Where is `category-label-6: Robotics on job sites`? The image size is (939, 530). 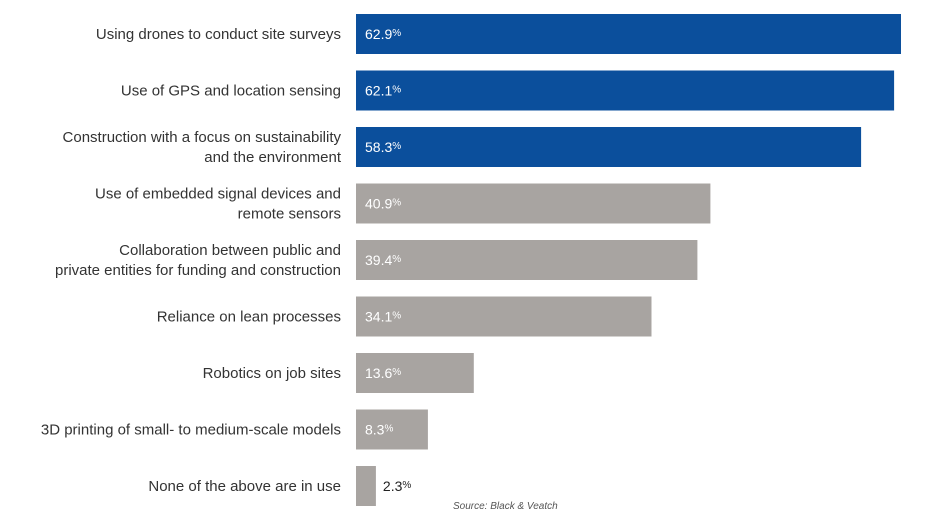
category-label-6: Robotics on job sites is located at coordinates (272, 373).